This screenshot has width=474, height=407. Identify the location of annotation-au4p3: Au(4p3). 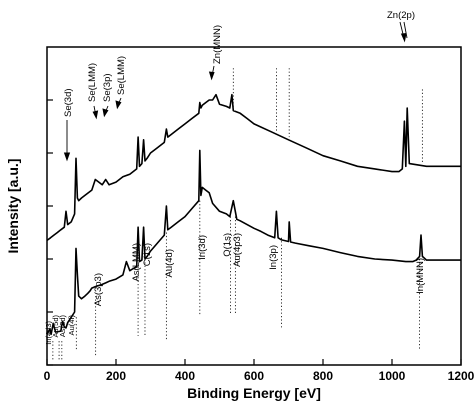
(237, 250).